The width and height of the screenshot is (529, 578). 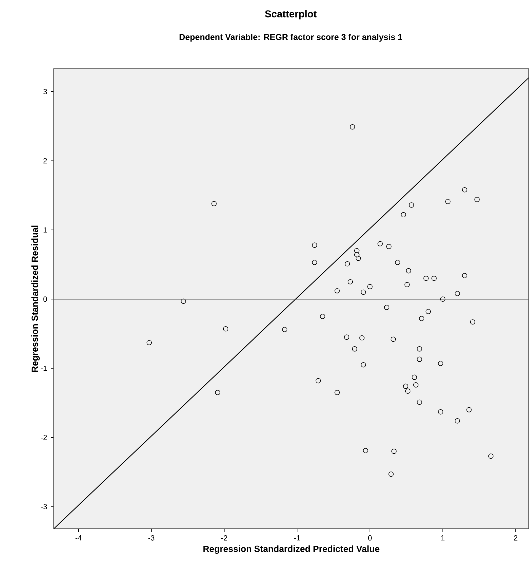 What do you see at coordinates (36, 299) in the screenshot?
I see `y-axis-title: Regression Standardized Residual` at bounding box center [36, 299].